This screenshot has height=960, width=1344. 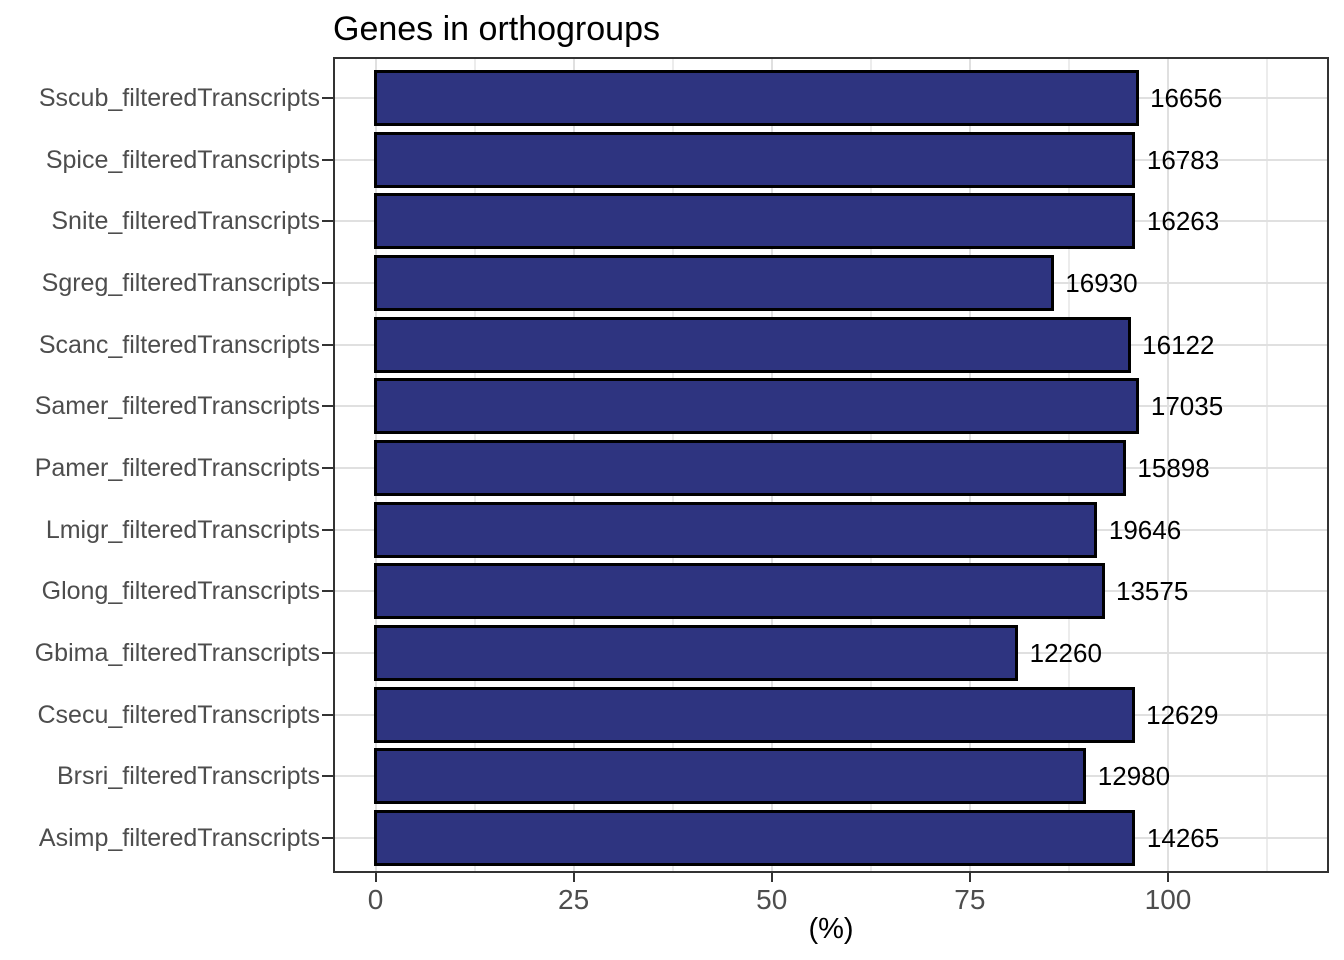 What do you see at coordinates (1183, 221) in the screenshot?
I see `bar-value-label: 16263` at bounding box center [1183, 221].